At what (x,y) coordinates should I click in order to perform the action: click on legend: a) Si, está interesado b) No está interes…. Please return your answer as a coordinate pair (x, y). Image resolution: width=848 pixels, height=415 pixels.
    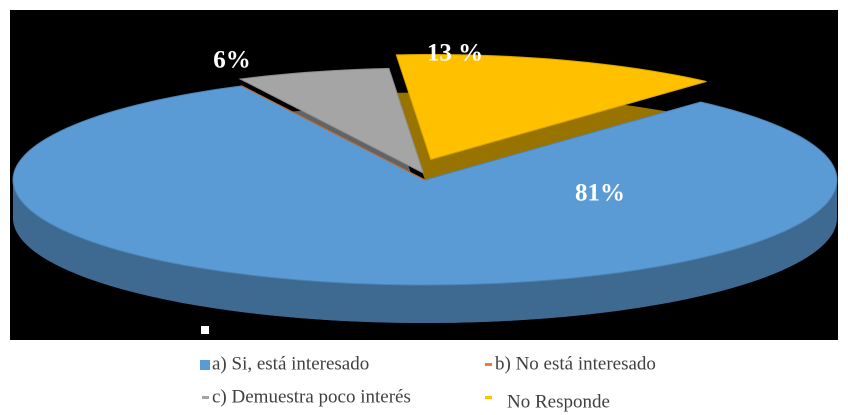
    Looking at the image, I should click on (428, 382).